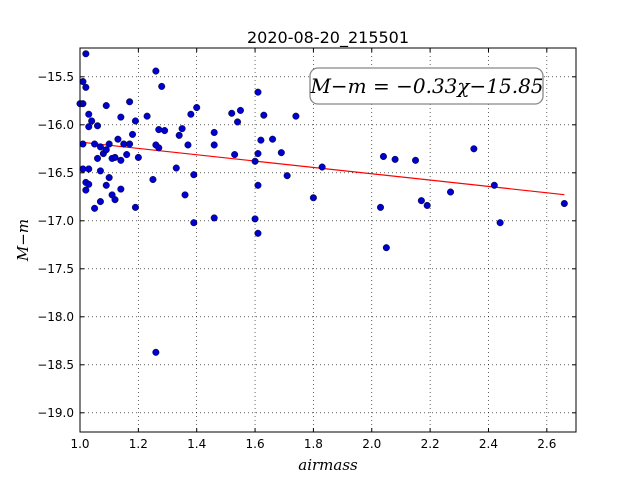  What do you see at coordinates (138, 444) in the screenshot?
I see `x-tick-label: 1.2` at bounding box center [138, 444].